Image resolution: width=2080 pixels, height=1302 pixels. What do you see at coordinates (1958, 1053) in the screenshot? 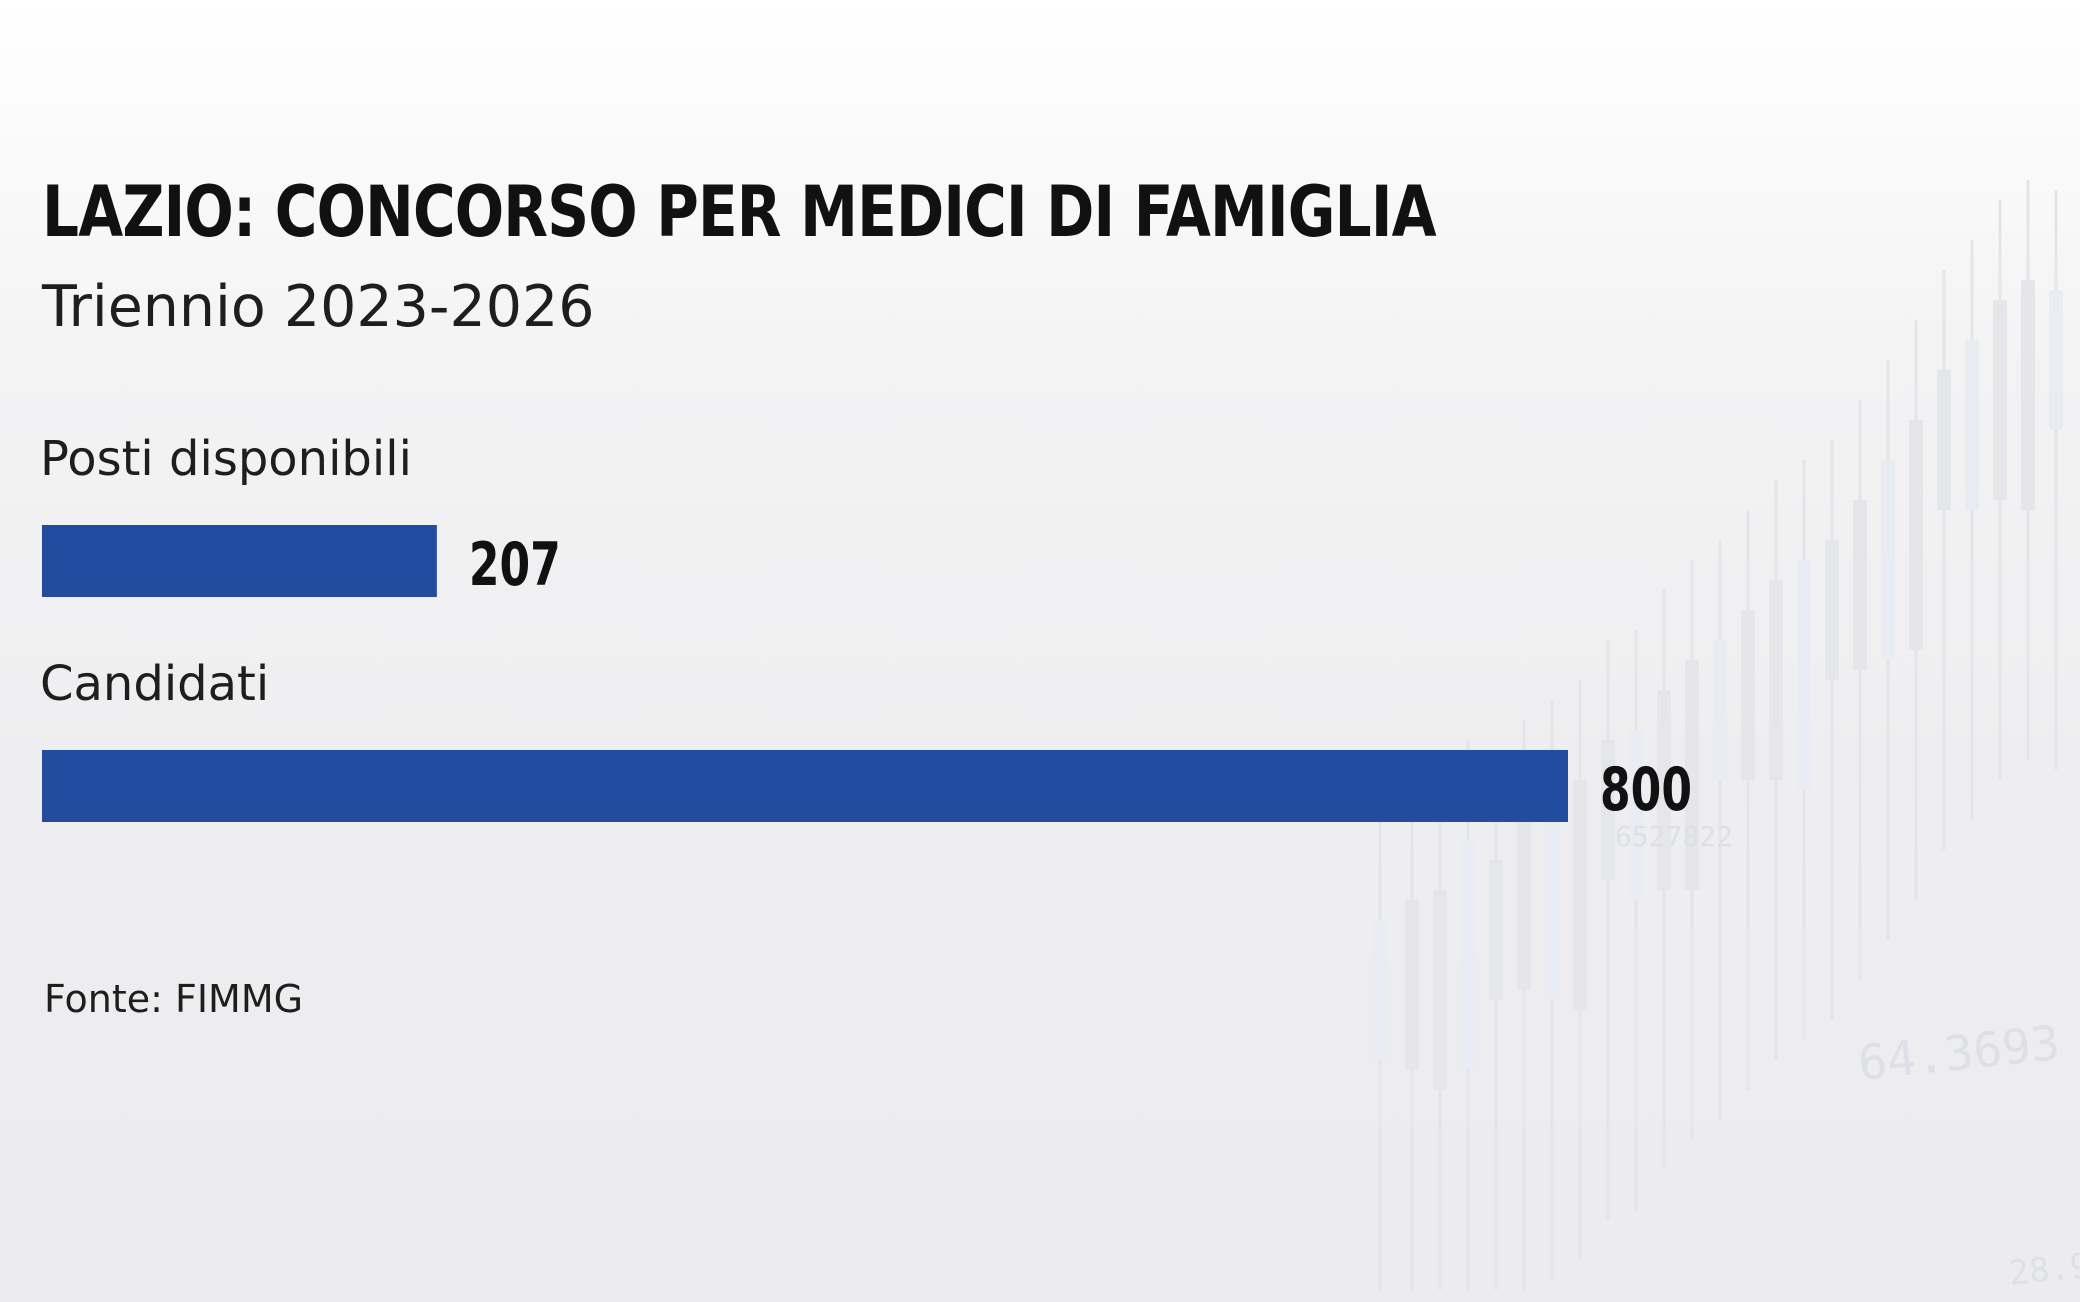
I see `decor-number: 64.3693` at bounding box center [1958, 1053].